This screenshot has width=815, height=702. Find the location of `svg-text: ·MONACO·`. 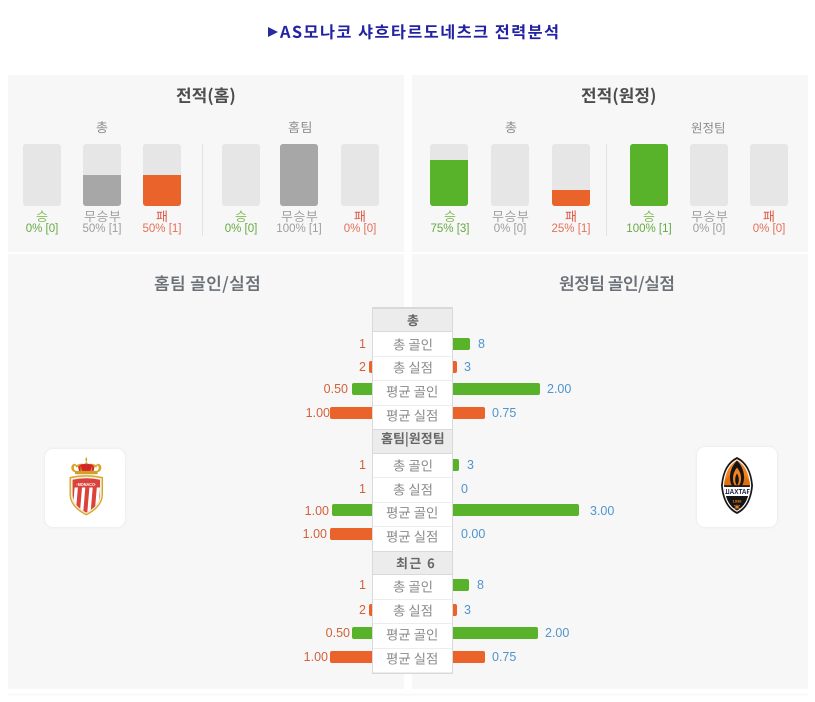

svg-text: ·MONACO· is located at coordinates (86, 484).